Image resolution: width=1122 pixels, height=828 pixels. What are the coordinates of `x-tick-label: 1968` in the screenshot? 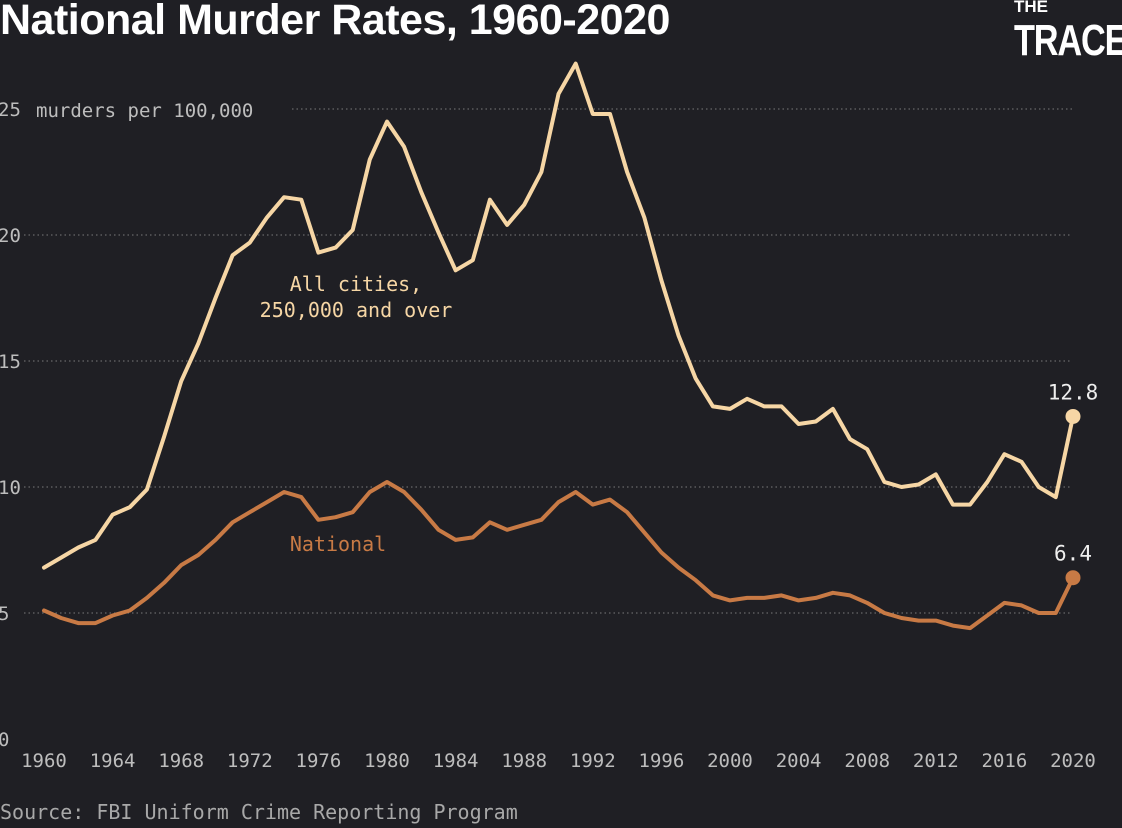 It's located at (181, 761).